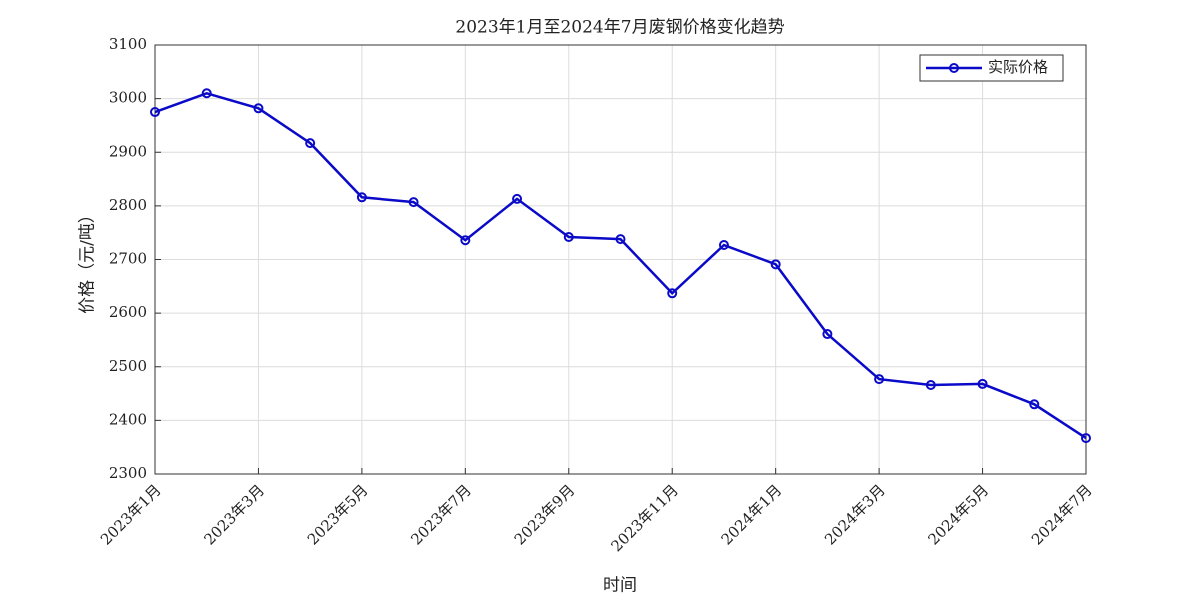 Image resolution: width=1200 pixels, height=600 pixels. What do you see at coordinates (128, 259) in the screenshot?
I see `y-tick-label: 2700` at bounding box center [128, 259].